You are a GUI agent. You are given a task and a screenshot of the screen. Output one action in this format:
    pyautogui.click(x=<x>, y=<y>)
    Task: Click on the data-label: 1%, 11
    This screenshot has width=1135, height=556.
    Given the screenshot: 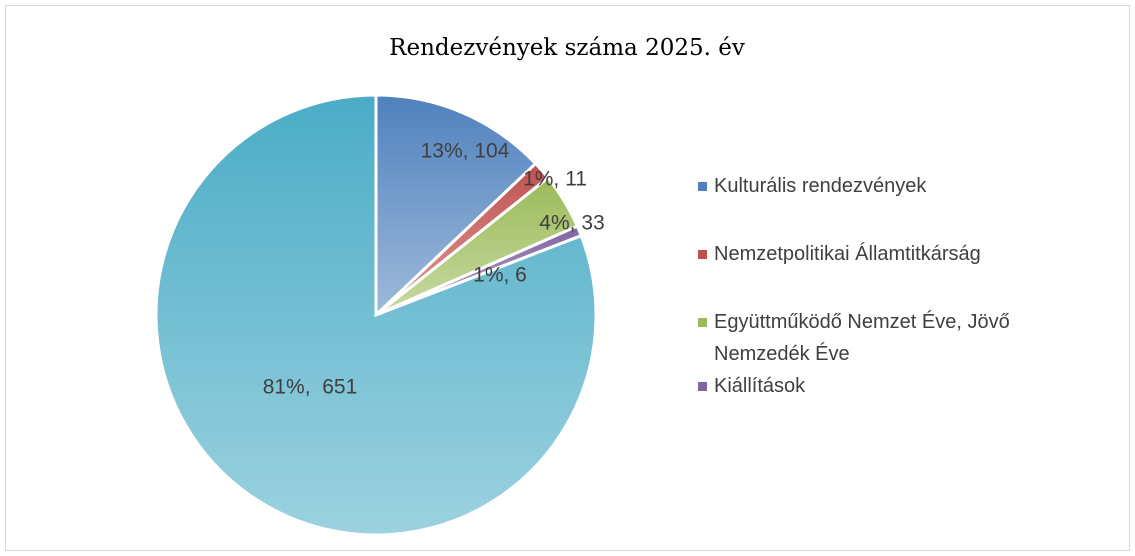 What is the action you would take?
    pyautogui.click(x=555, y=179)
    